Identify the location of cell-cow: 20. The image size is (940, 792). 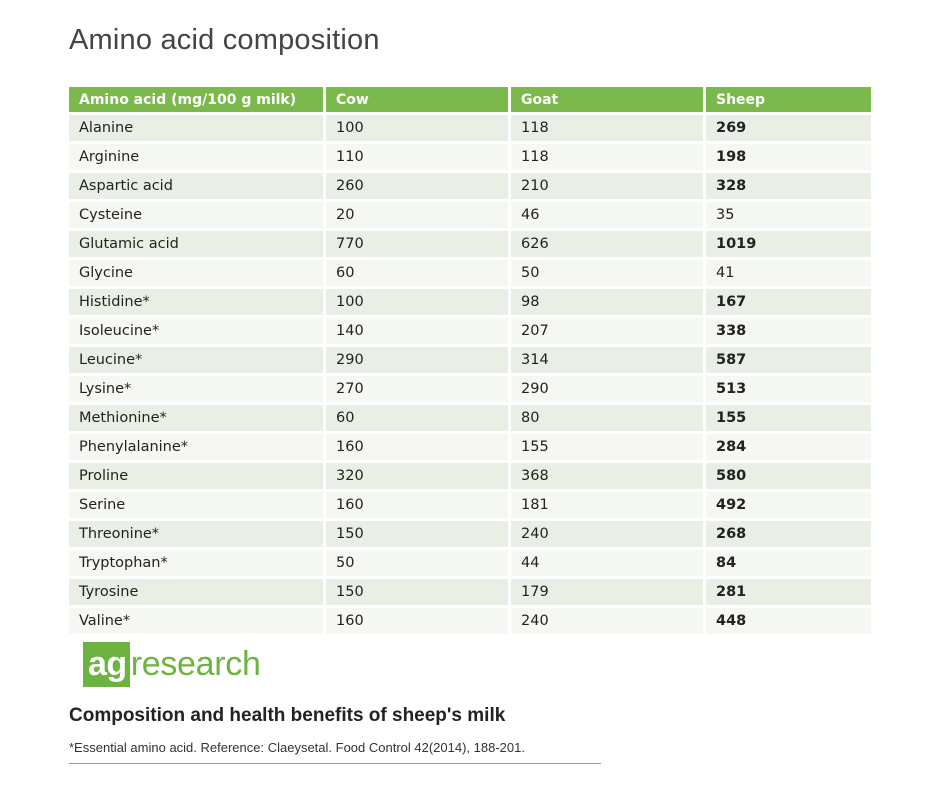
(415, 213).